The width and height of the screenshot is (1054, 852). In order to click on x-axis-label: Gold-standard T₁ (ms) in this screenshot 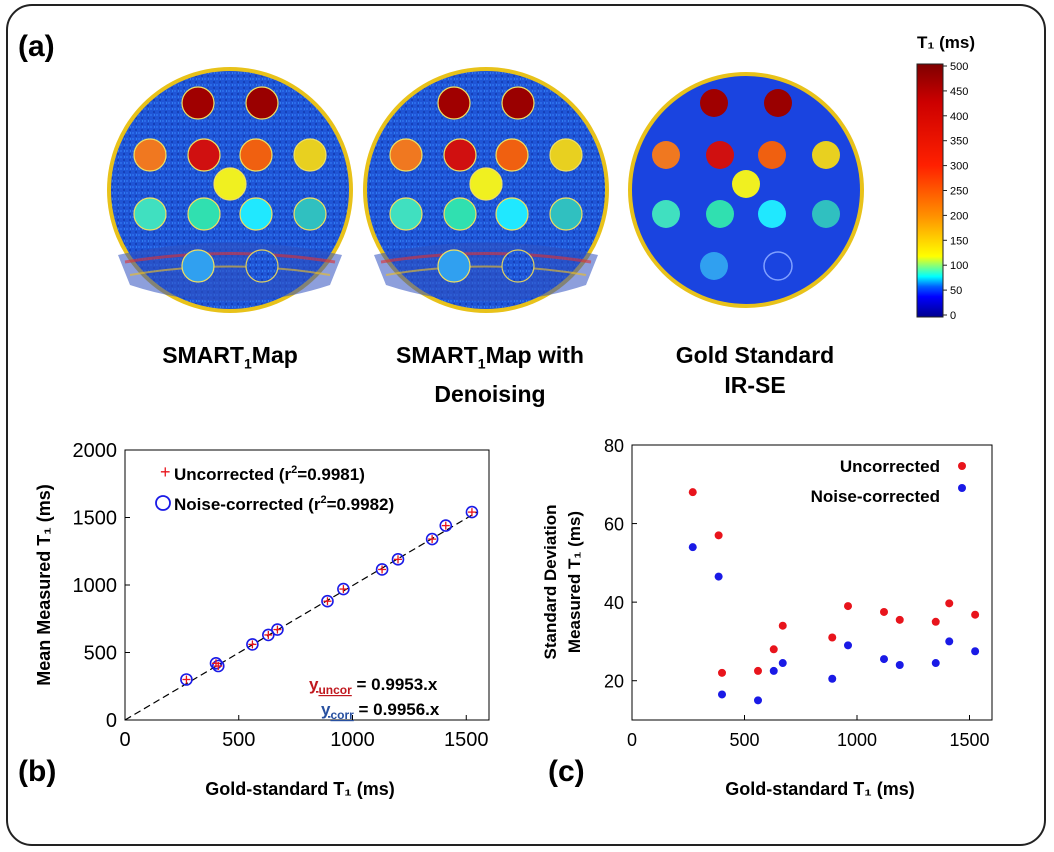, I will do `click(819, 789)`.